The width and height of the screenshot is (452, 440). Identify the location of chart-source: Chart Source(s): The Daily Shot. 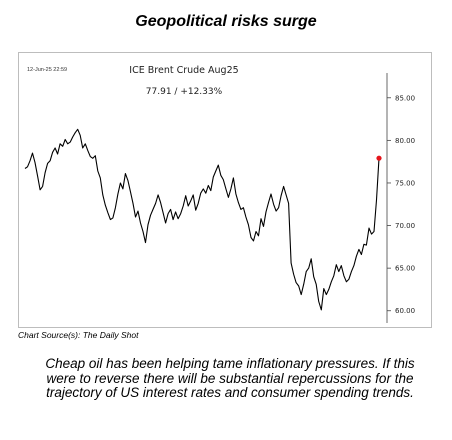
(78, 335).